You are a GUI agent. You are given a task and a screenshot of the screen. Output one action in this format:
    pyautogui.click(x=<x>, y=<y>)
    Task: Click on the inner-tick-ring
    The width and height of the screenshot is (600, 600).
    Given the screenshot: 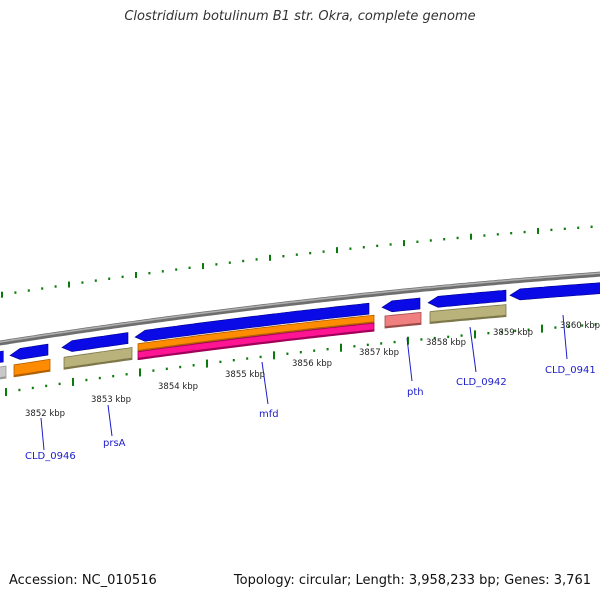 What is the action you would take?
    pyautogui.click(x=301, y=360)
    